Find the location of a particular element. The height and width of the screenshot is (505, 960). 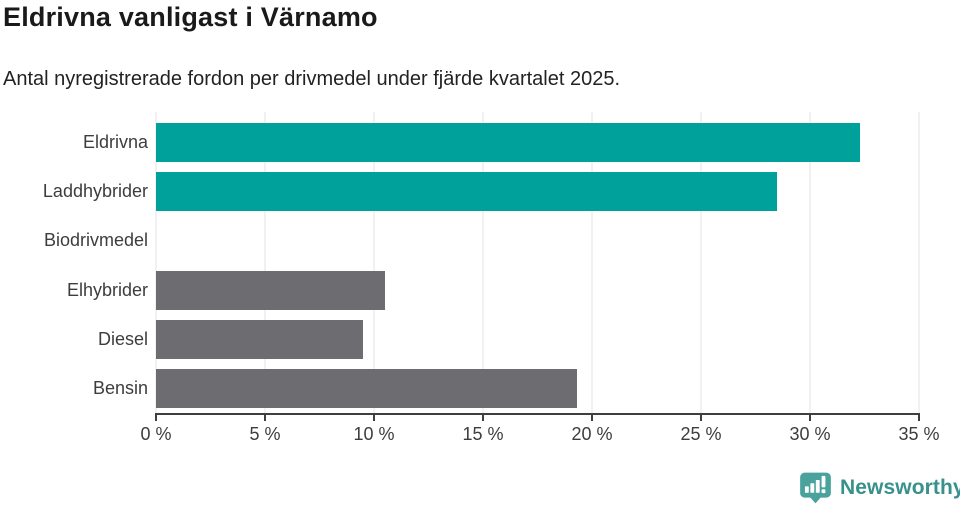

ticklabel-5: 5 % is located at coordinates (265, 434).